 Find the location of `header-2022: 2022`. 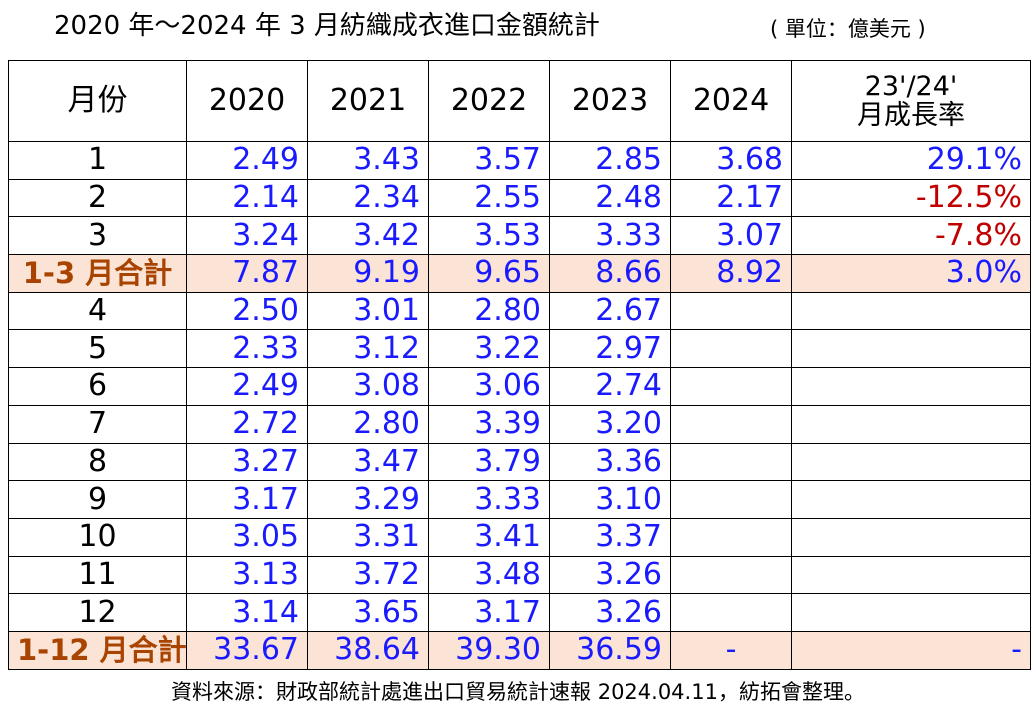

header-2022: 2022 is located at coordinates (489, 101).